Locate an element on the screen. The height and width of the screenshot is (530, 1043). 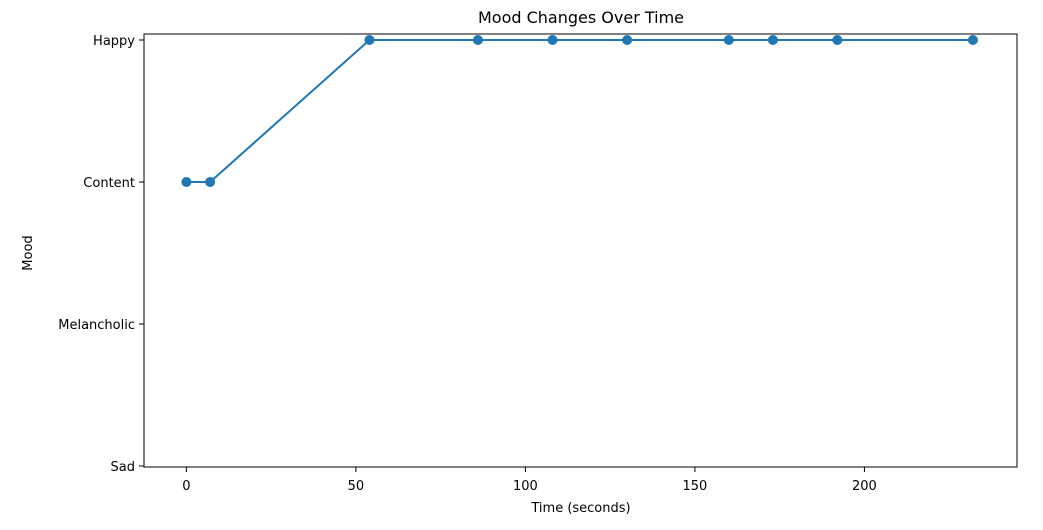
y-axis-title: Mood is located at coordinates (28, 252).